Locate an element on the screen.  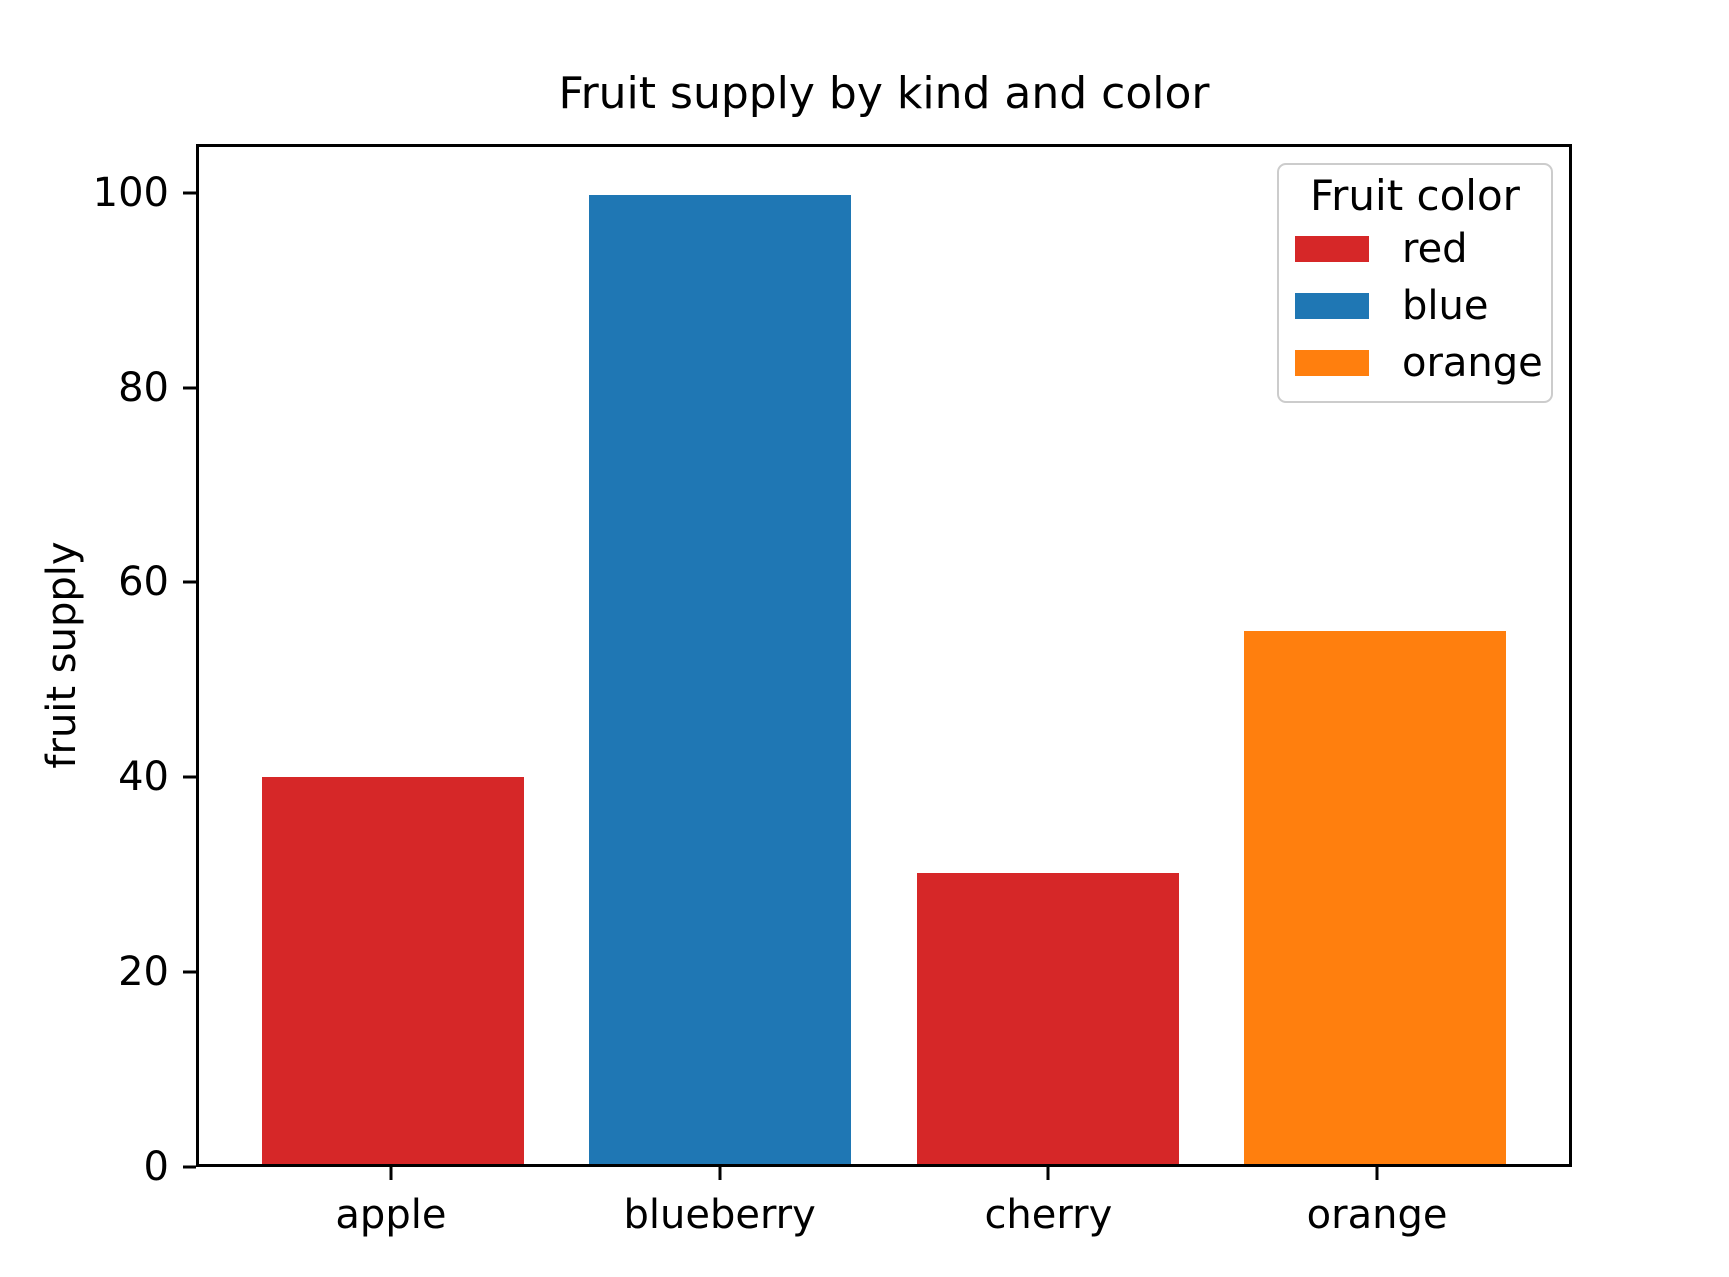
y-tick-label: 0 is located at coordinates (156, 1167).